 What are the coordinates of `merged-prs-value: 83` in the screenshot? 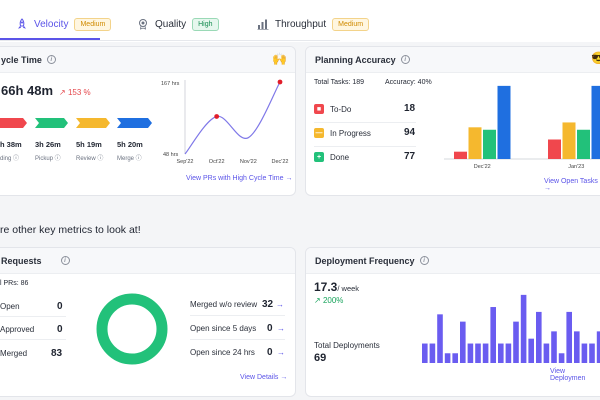 It's located at (57, 353).